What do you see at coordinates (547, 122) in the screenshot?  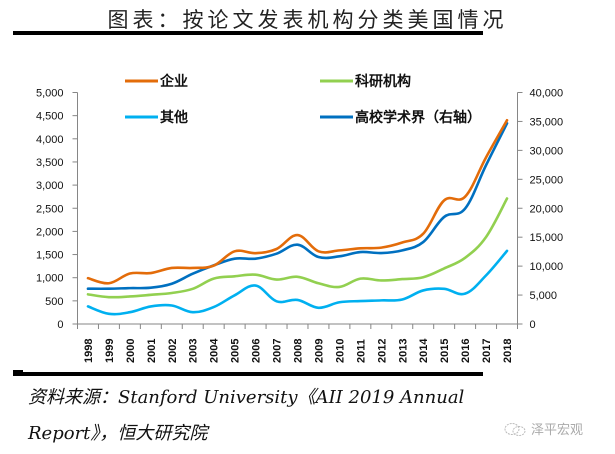 I see `y-right-tick-label: 35,000` at bounding box center [547, 122].